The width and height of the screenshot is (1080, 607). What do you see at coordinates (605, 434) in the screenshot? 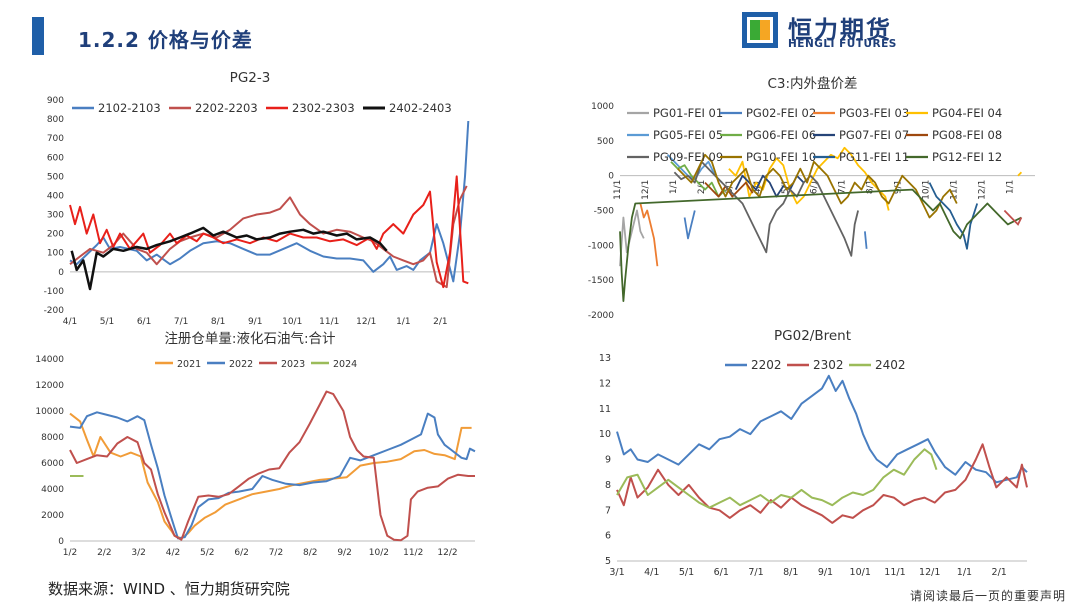
I see `y-tick-label: 10` at bounding box center [605, 434].